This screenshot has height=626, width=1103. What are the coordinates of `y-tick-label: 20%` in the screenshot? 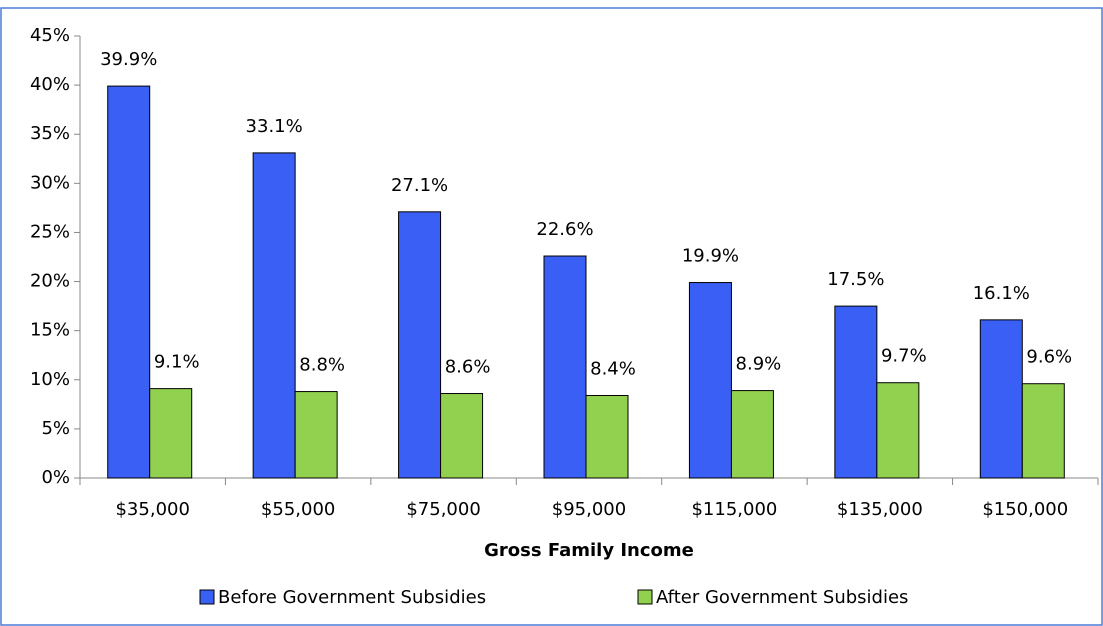 It's located at (50, 281).